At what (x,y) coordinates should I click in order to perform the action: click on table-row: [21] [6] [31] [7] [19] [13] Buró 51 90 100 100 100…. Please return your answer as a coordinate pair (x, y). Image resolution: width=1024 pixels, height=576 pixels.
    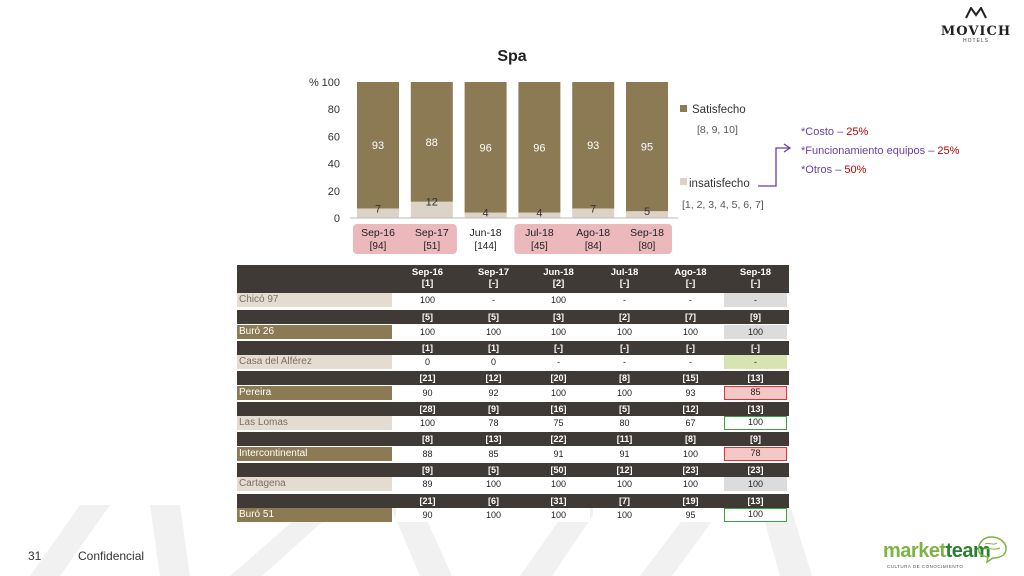
    Looking at the image, I should click on (513, 509).